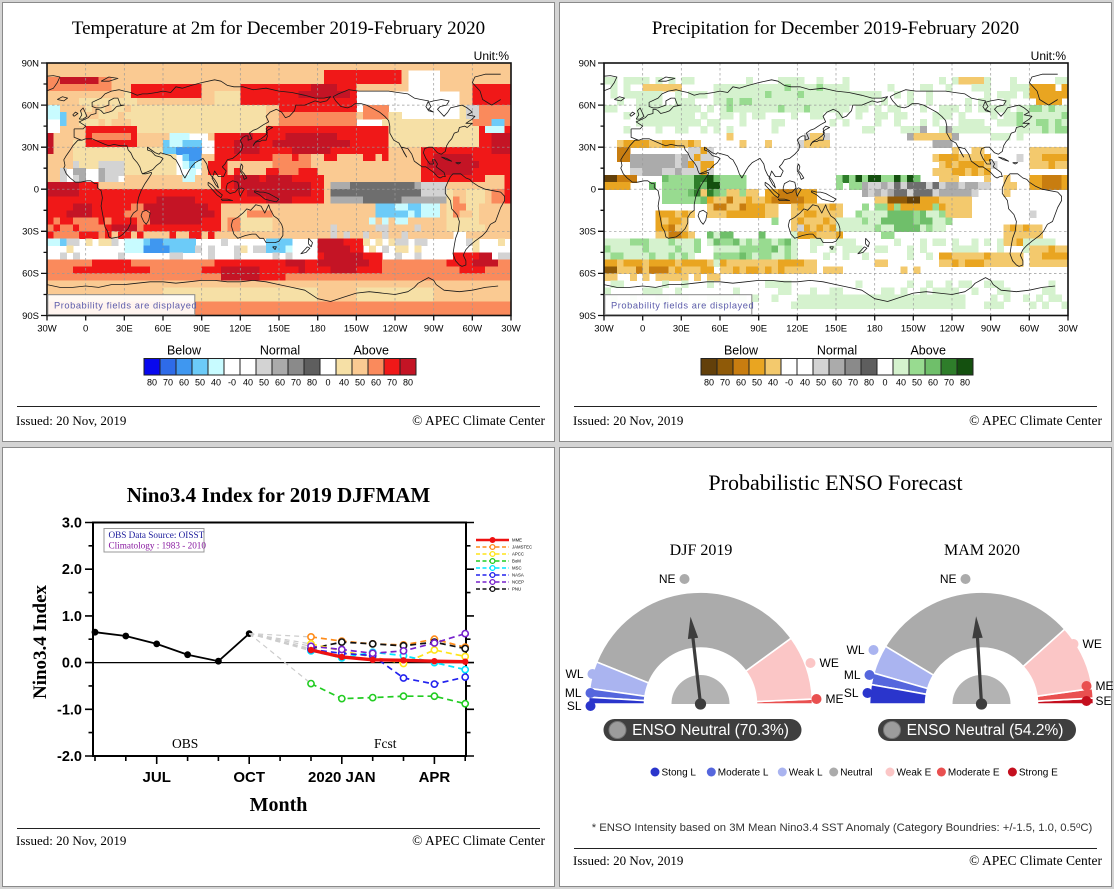  Describe the element at coordinates (836, 329) in the screenshot. I see `svg-text: 150E` at that location.